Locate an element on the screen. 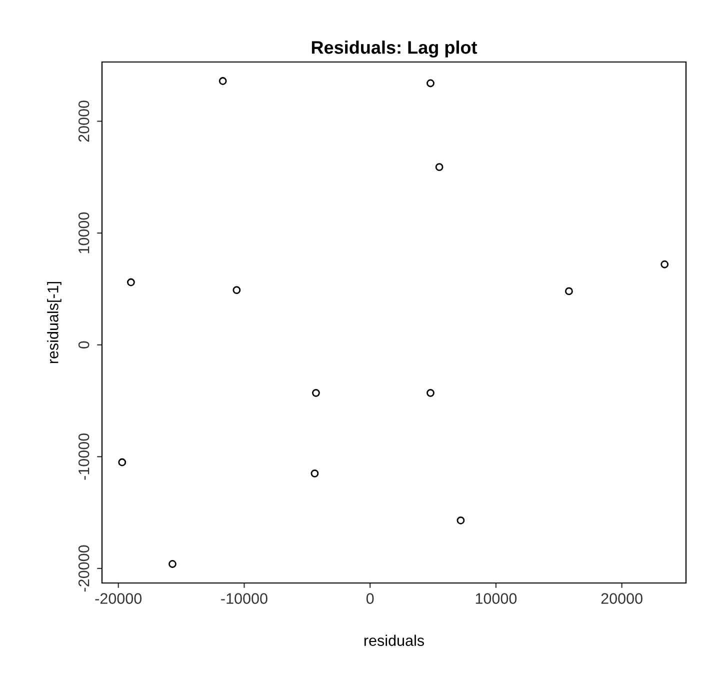 Image resolution: width=719 pixels, height=689 pixels. x-axis-title: residuals is located at coordinates (394, 640).